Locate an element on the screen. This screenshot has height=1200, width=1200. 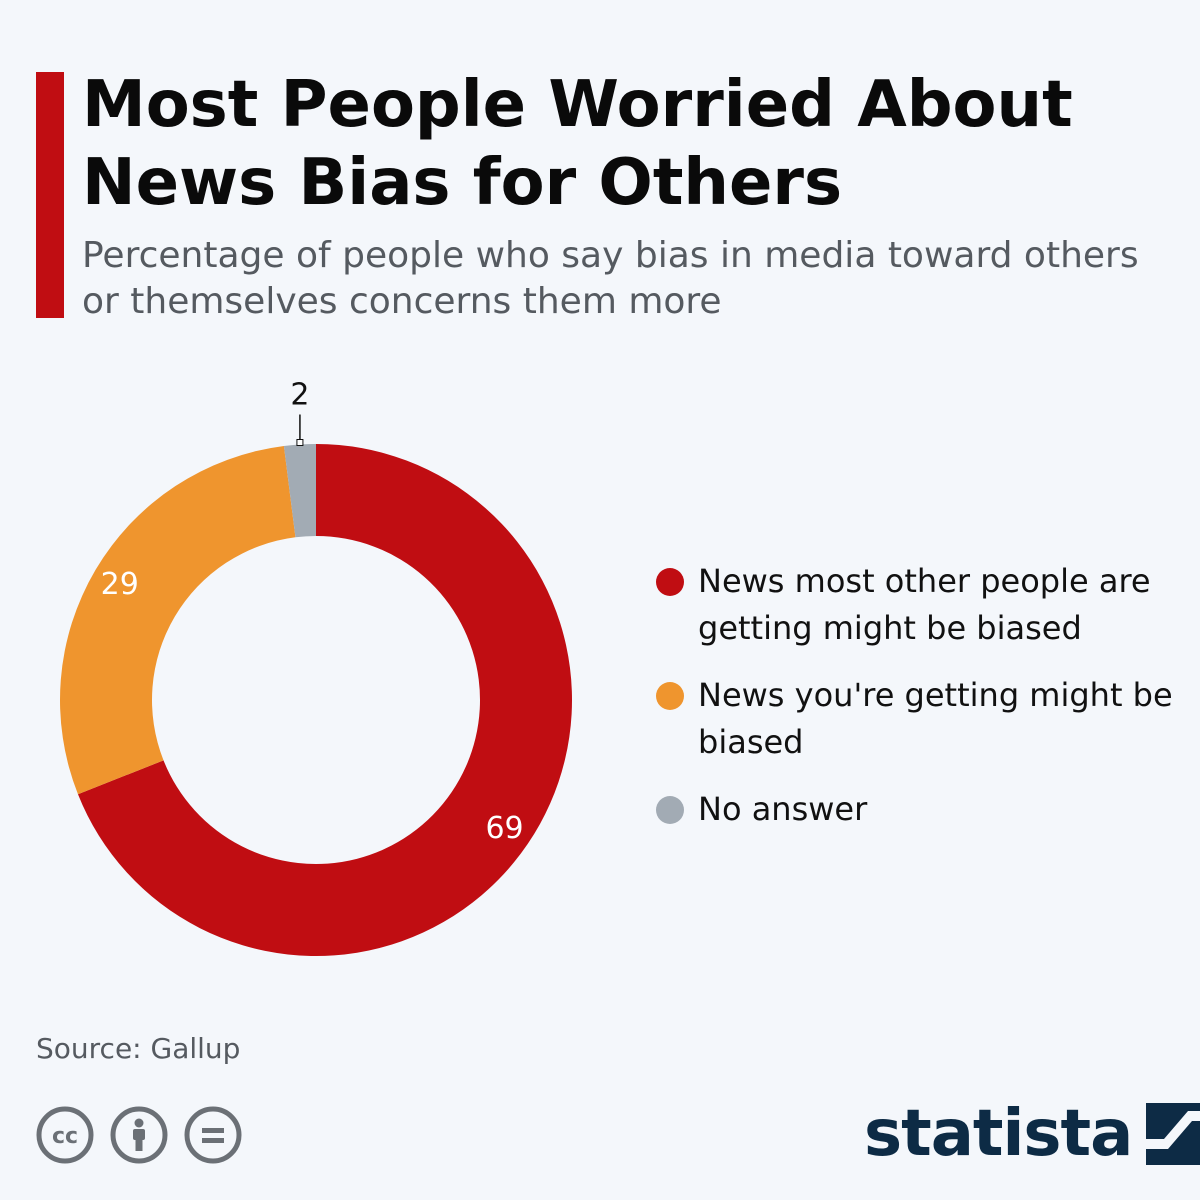
cc-license-icon: cc is located at coordinates (65, 1135).